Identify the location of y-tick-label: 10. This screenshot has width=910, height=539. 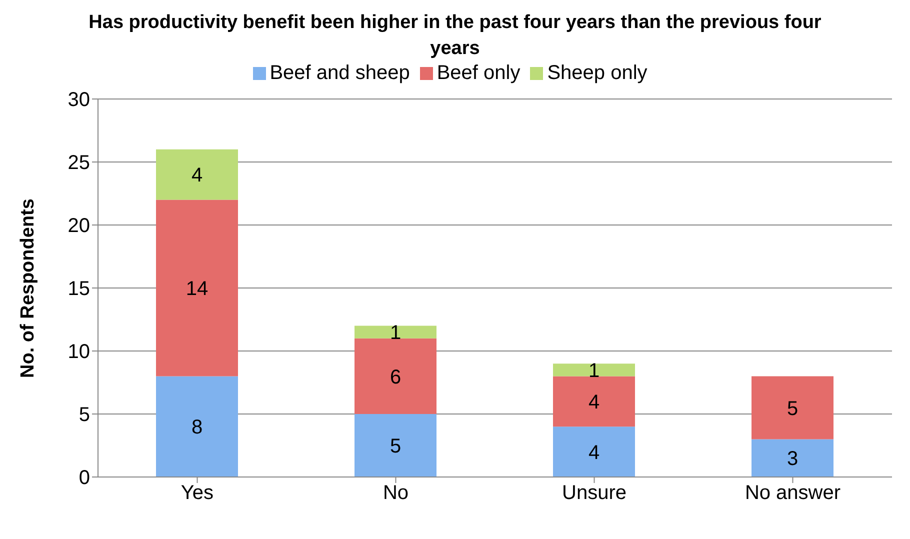
(79, 352).